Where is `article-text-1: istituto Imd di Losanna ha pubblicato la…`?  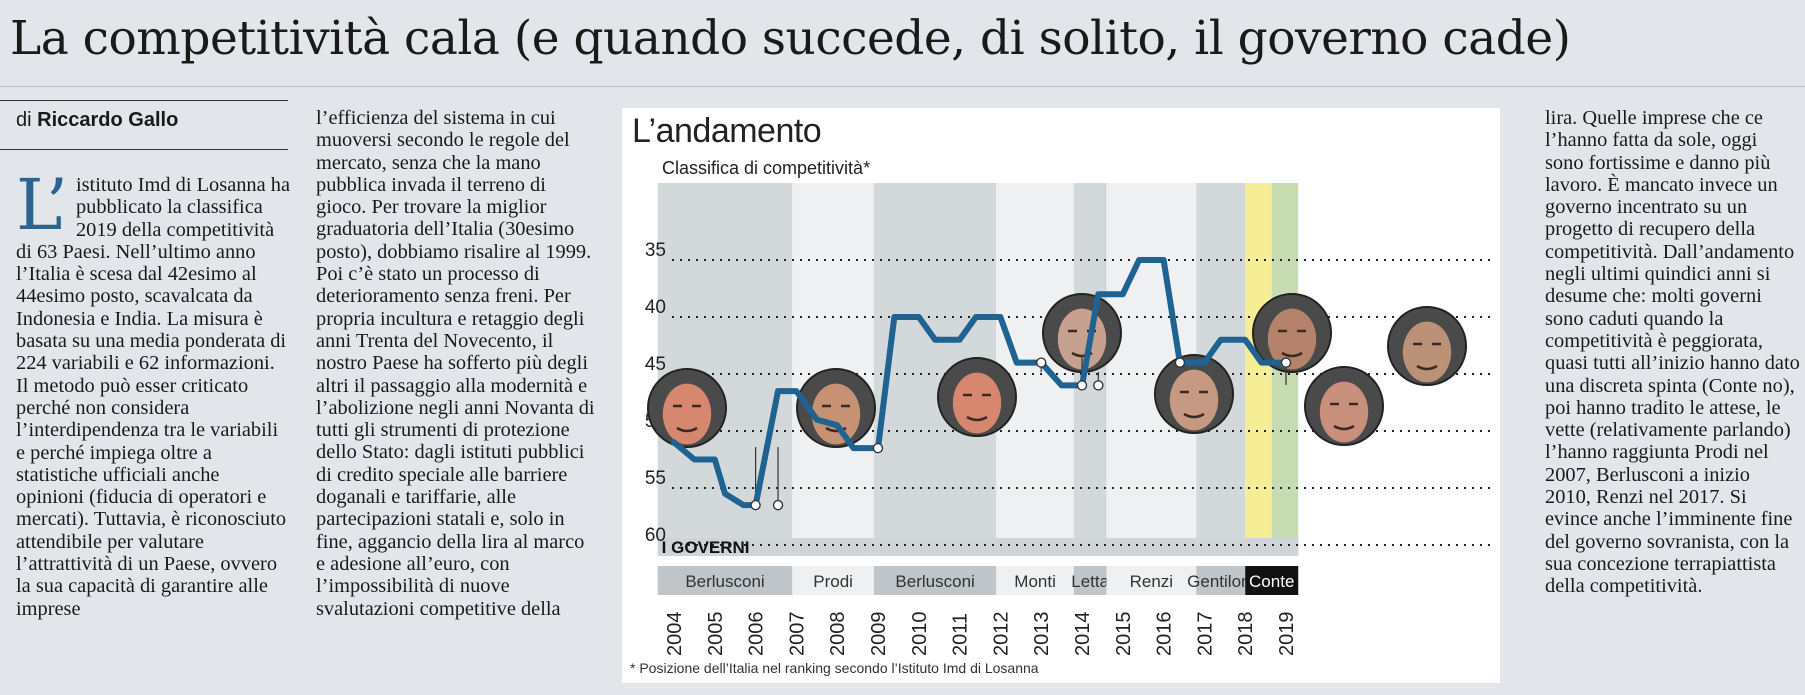 article-text-1: istituto Imd di Losanna ha pubblicato la… is located at coordinates (153, 397).